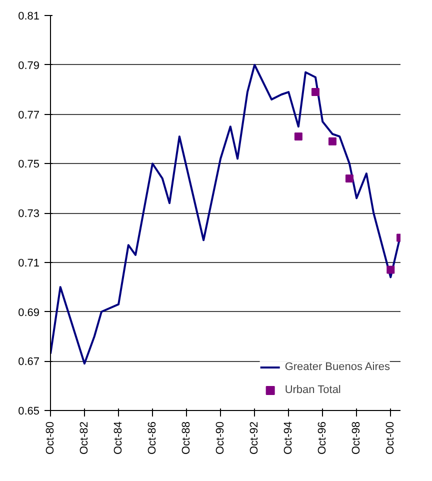 The width and height of the screenshot is (432, 481). I want to click on y-tick-label: 0.79, so click(29, 66).